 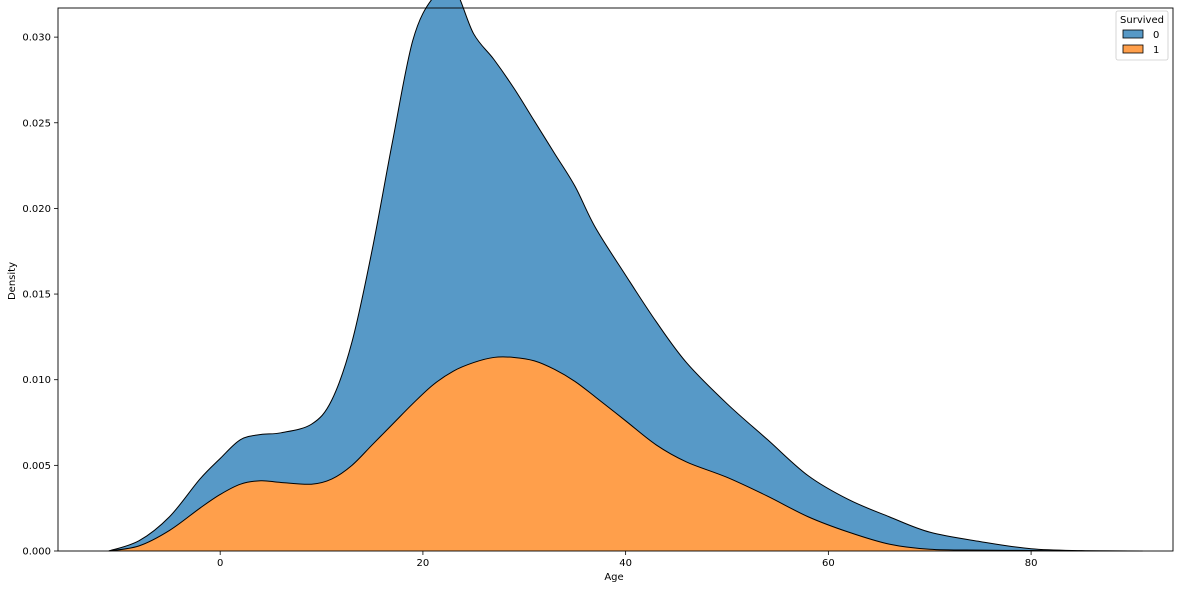 I want to click on x-tick-label: 20, so click(x=423, y=563).